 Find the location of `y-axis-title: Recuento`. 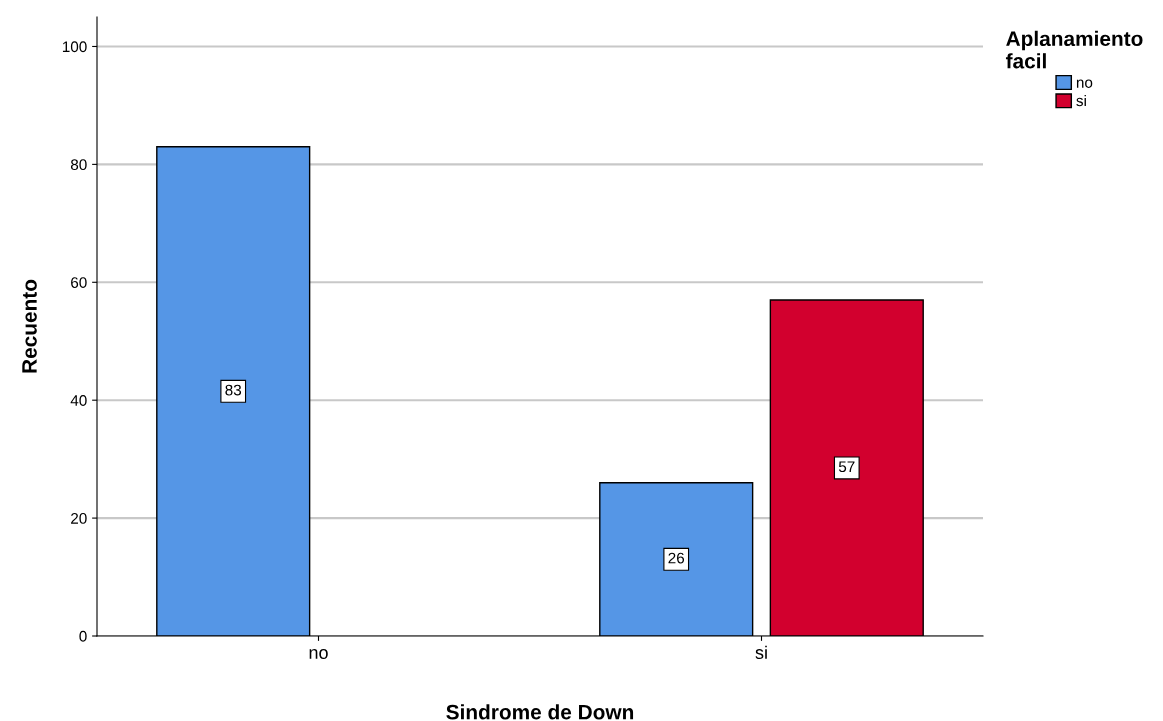

y-axis-title: Recuento is located at coordinates (29, 326).